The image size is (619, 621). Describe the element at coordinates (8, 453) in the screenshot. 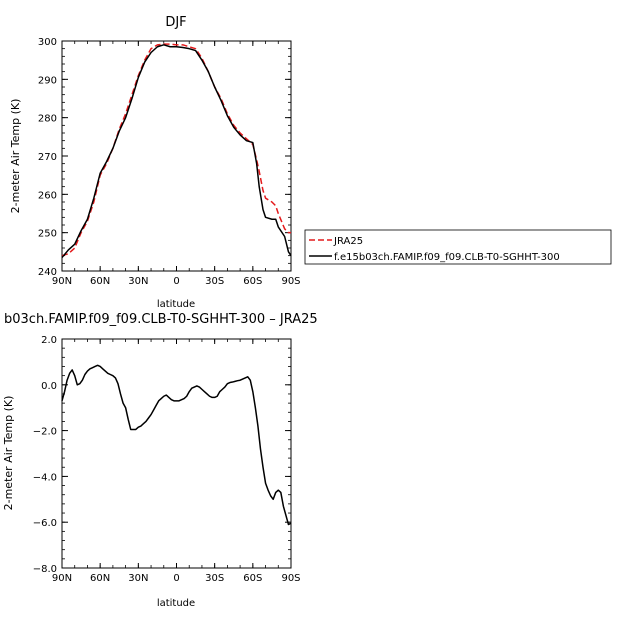

I see `bottom-y-axis-label: 2-meter Air Temp (K)` at that location.